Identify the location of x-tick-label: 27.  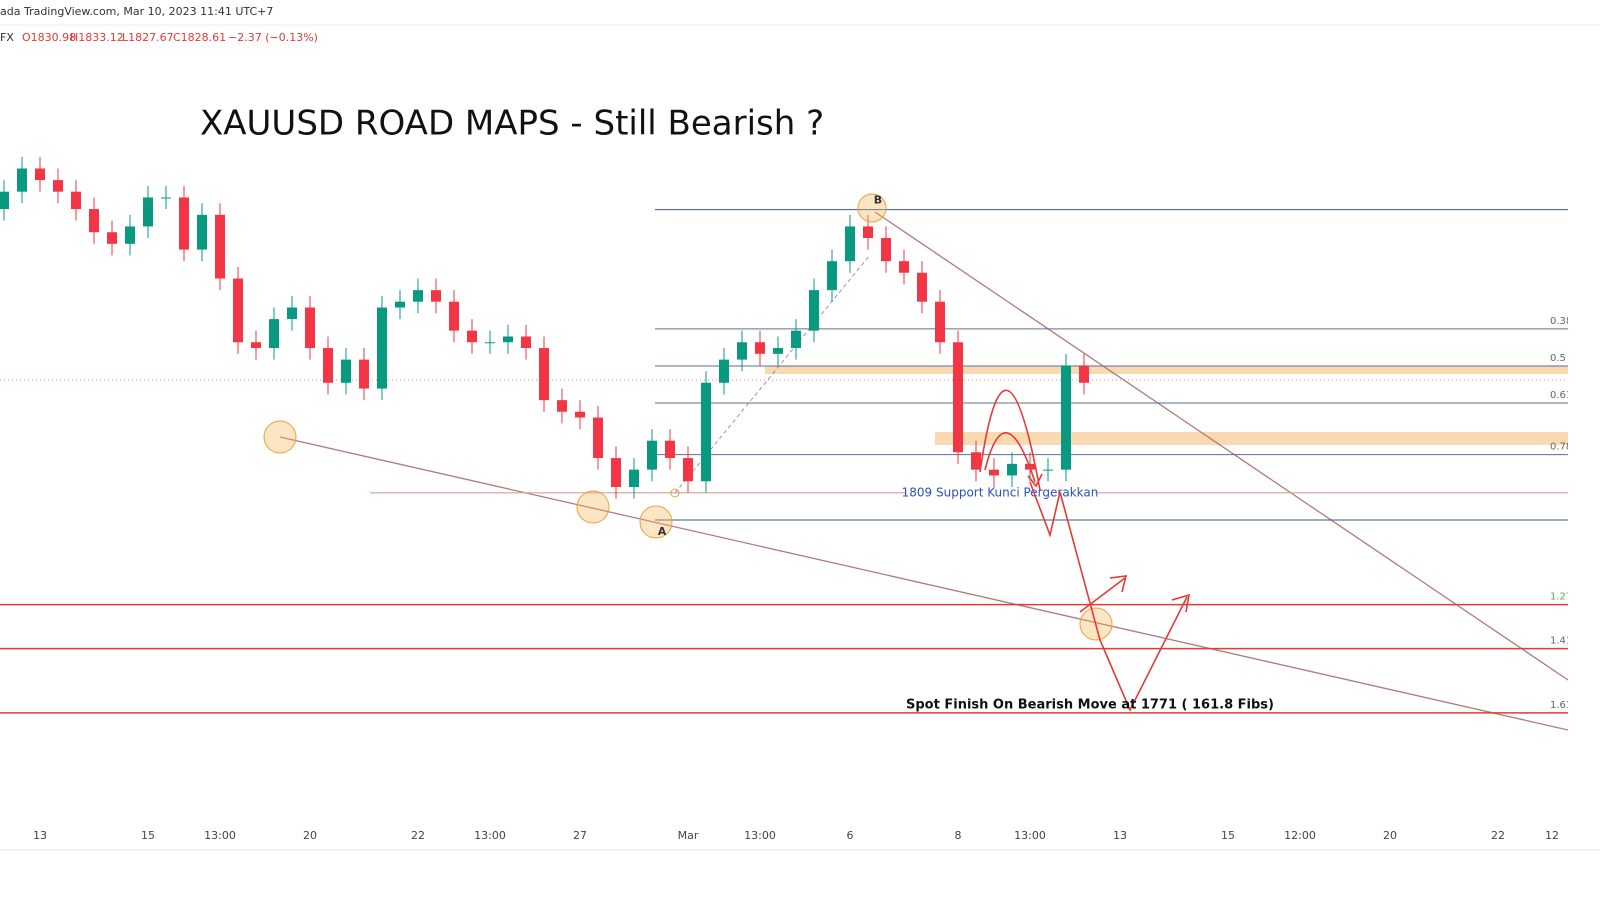
(580, 835).